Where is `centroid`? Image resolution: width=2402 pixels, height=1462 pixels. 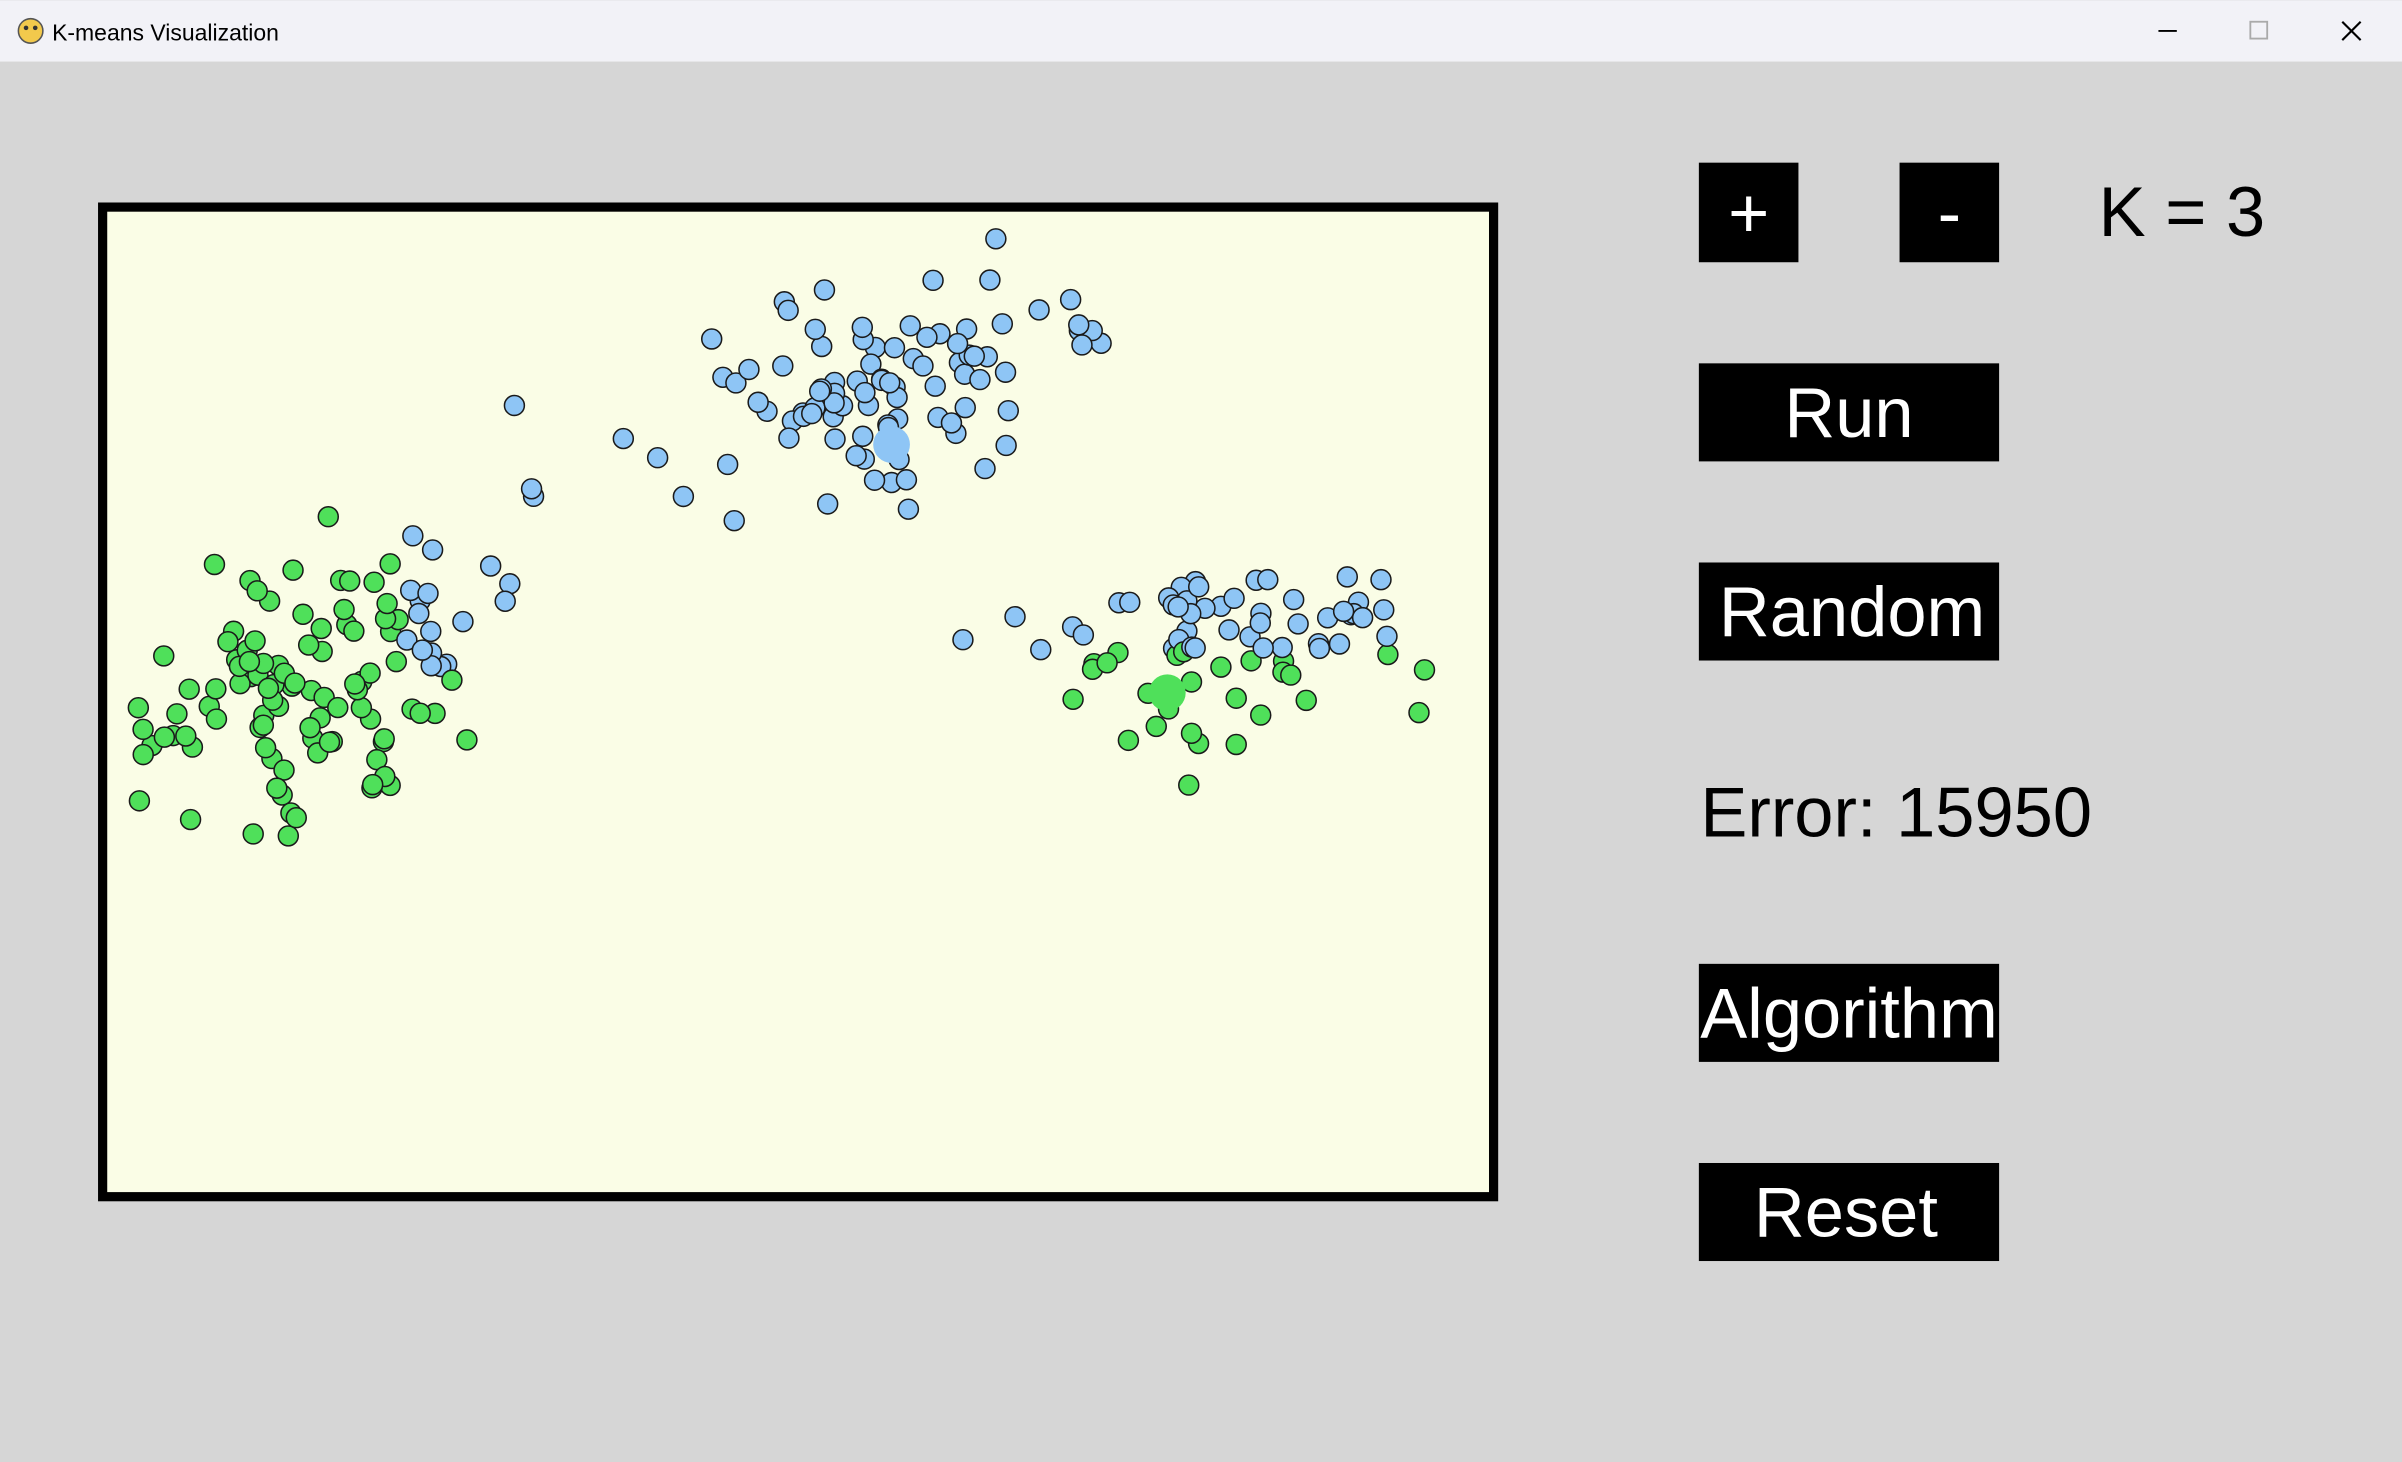 centroid is located at coordinates (891, 444).